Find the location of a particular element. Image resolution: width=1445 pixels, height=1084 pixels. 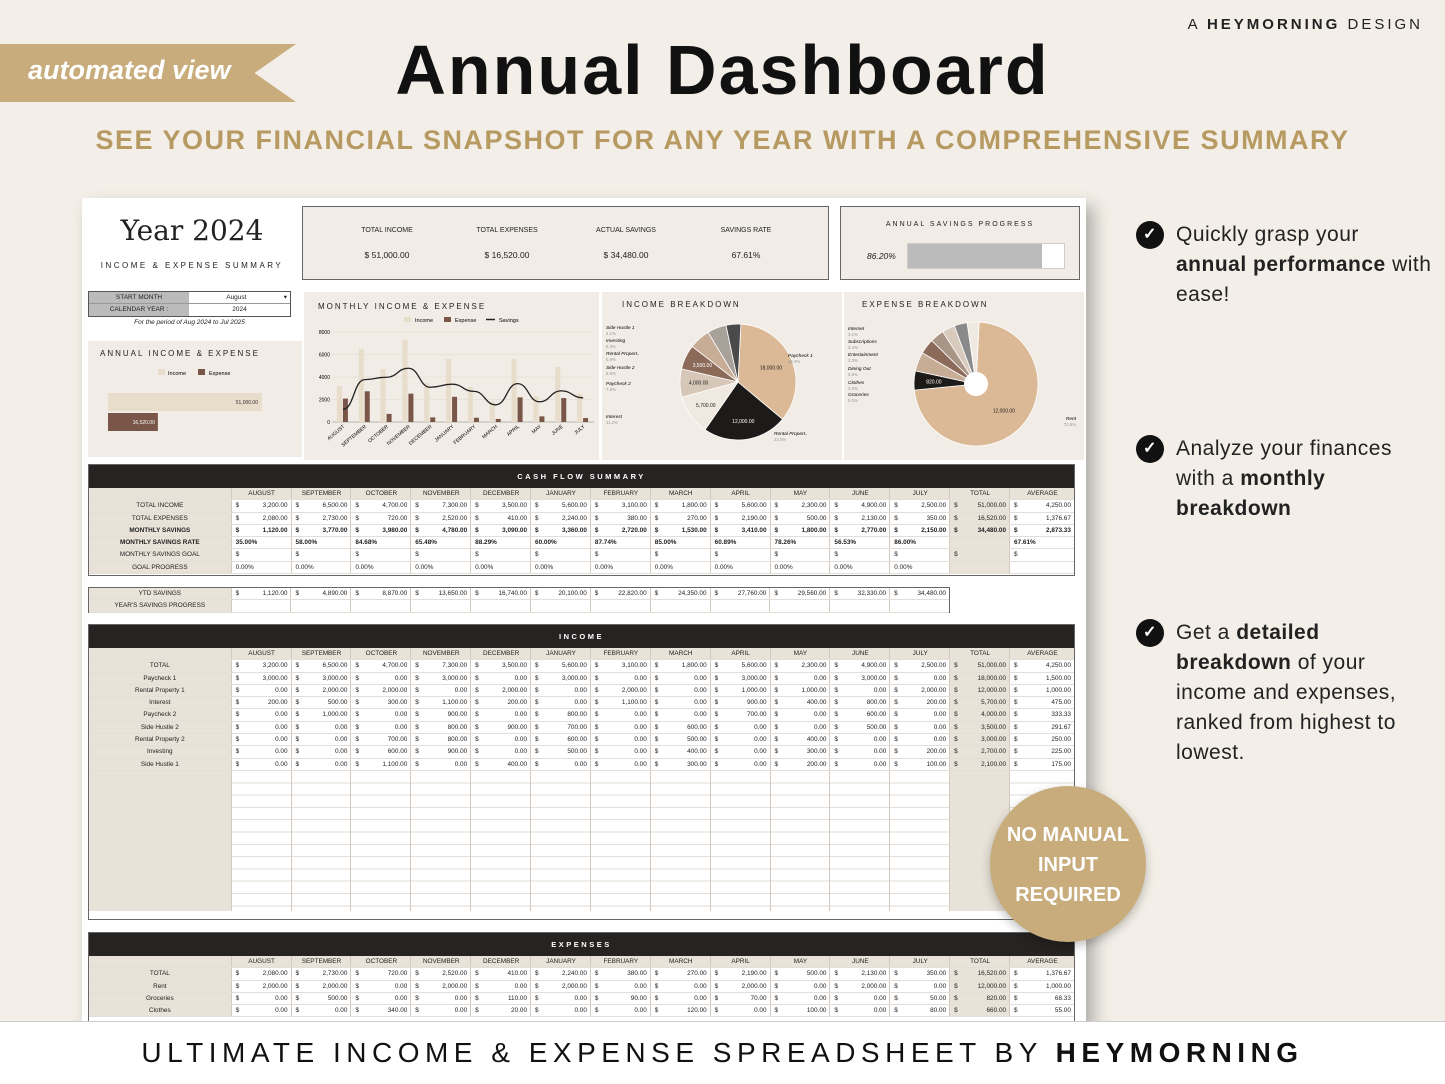

check-icon: ✓ is located at coordinates (1150, 235).